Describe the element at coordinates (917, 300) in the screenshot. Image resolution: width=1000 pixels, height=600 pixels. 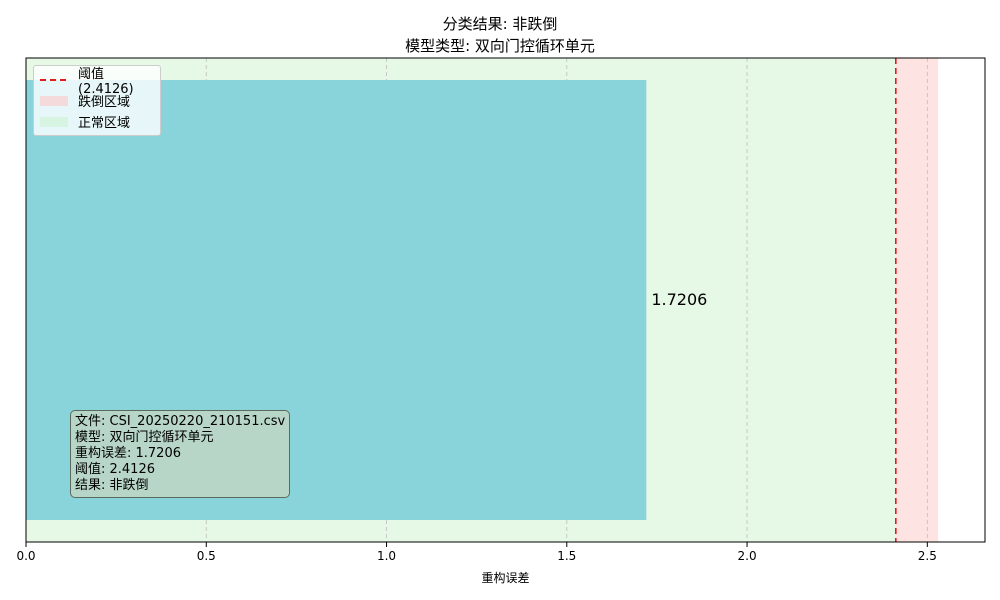
I see `anomaly-region` at that location.